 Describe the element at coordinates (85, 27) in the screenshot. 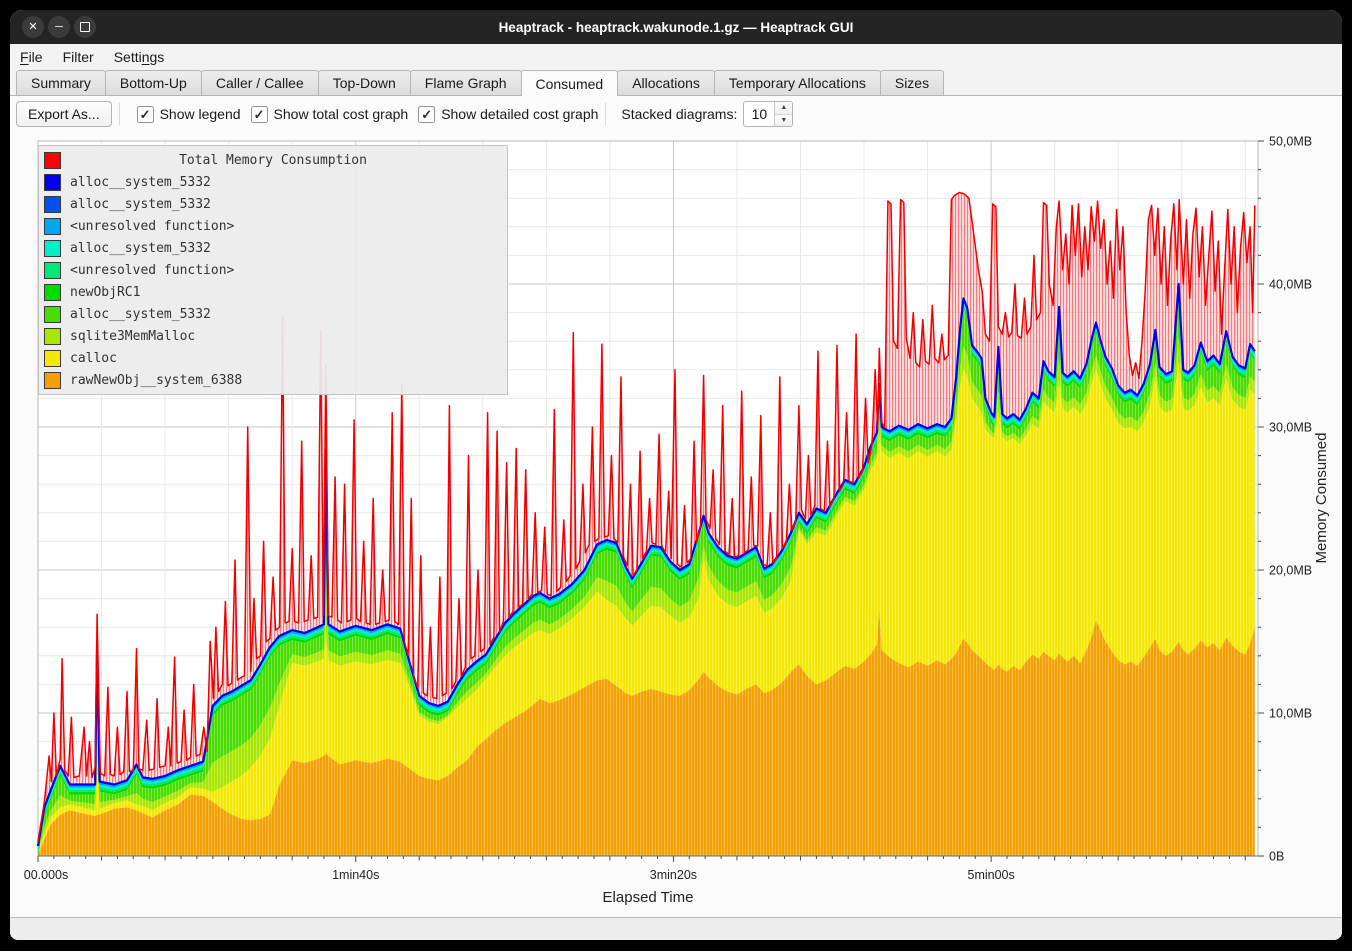

I see `maximize-icon` at that location.